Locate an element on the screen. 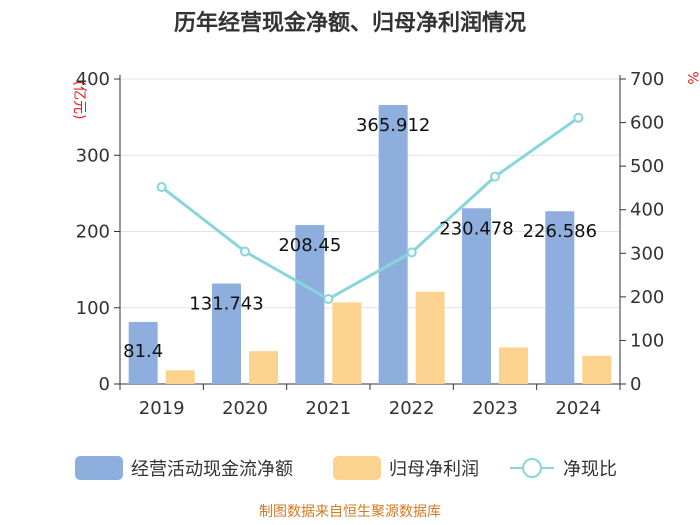 This screenshot has width=700, height=525. right-tick-label: 700 is located at coordinates (647, 79).